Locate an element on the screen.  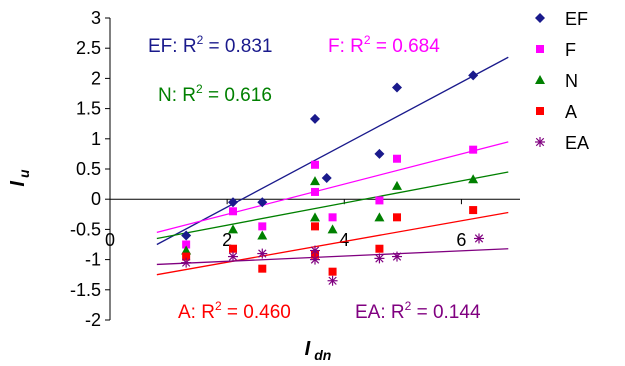
y-tick-label: -1.5 is located at coordinates (85, 290).